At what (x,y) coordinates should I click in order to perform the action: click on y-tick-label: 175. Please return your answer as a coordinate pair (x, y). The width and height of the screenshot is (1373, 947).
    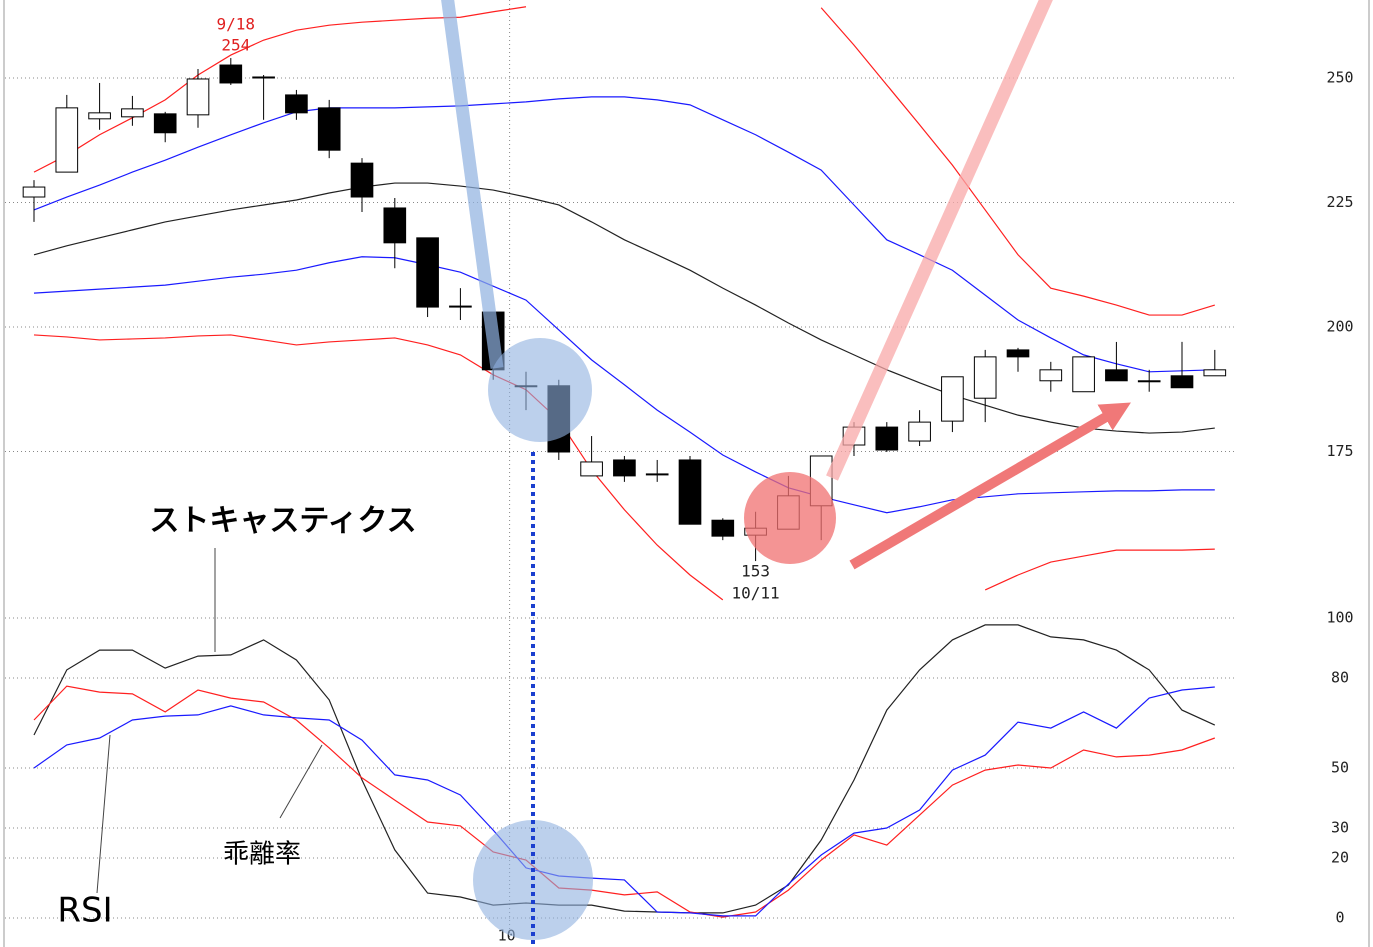
    Looking at the image, I should click on (1339, 451).